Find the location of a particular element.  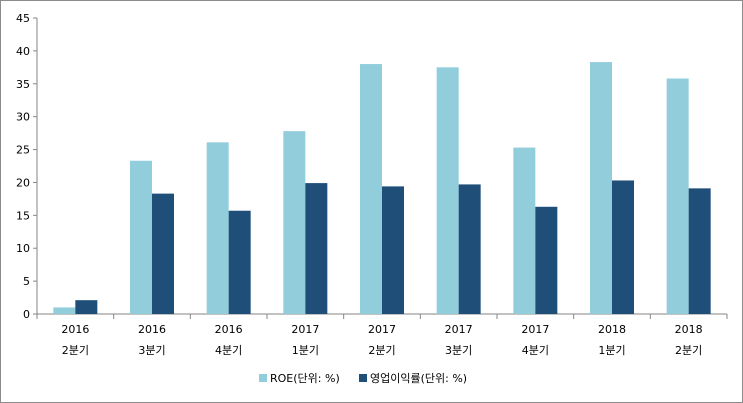

y-tick-label: 15 is located at coordinates (23, 215).